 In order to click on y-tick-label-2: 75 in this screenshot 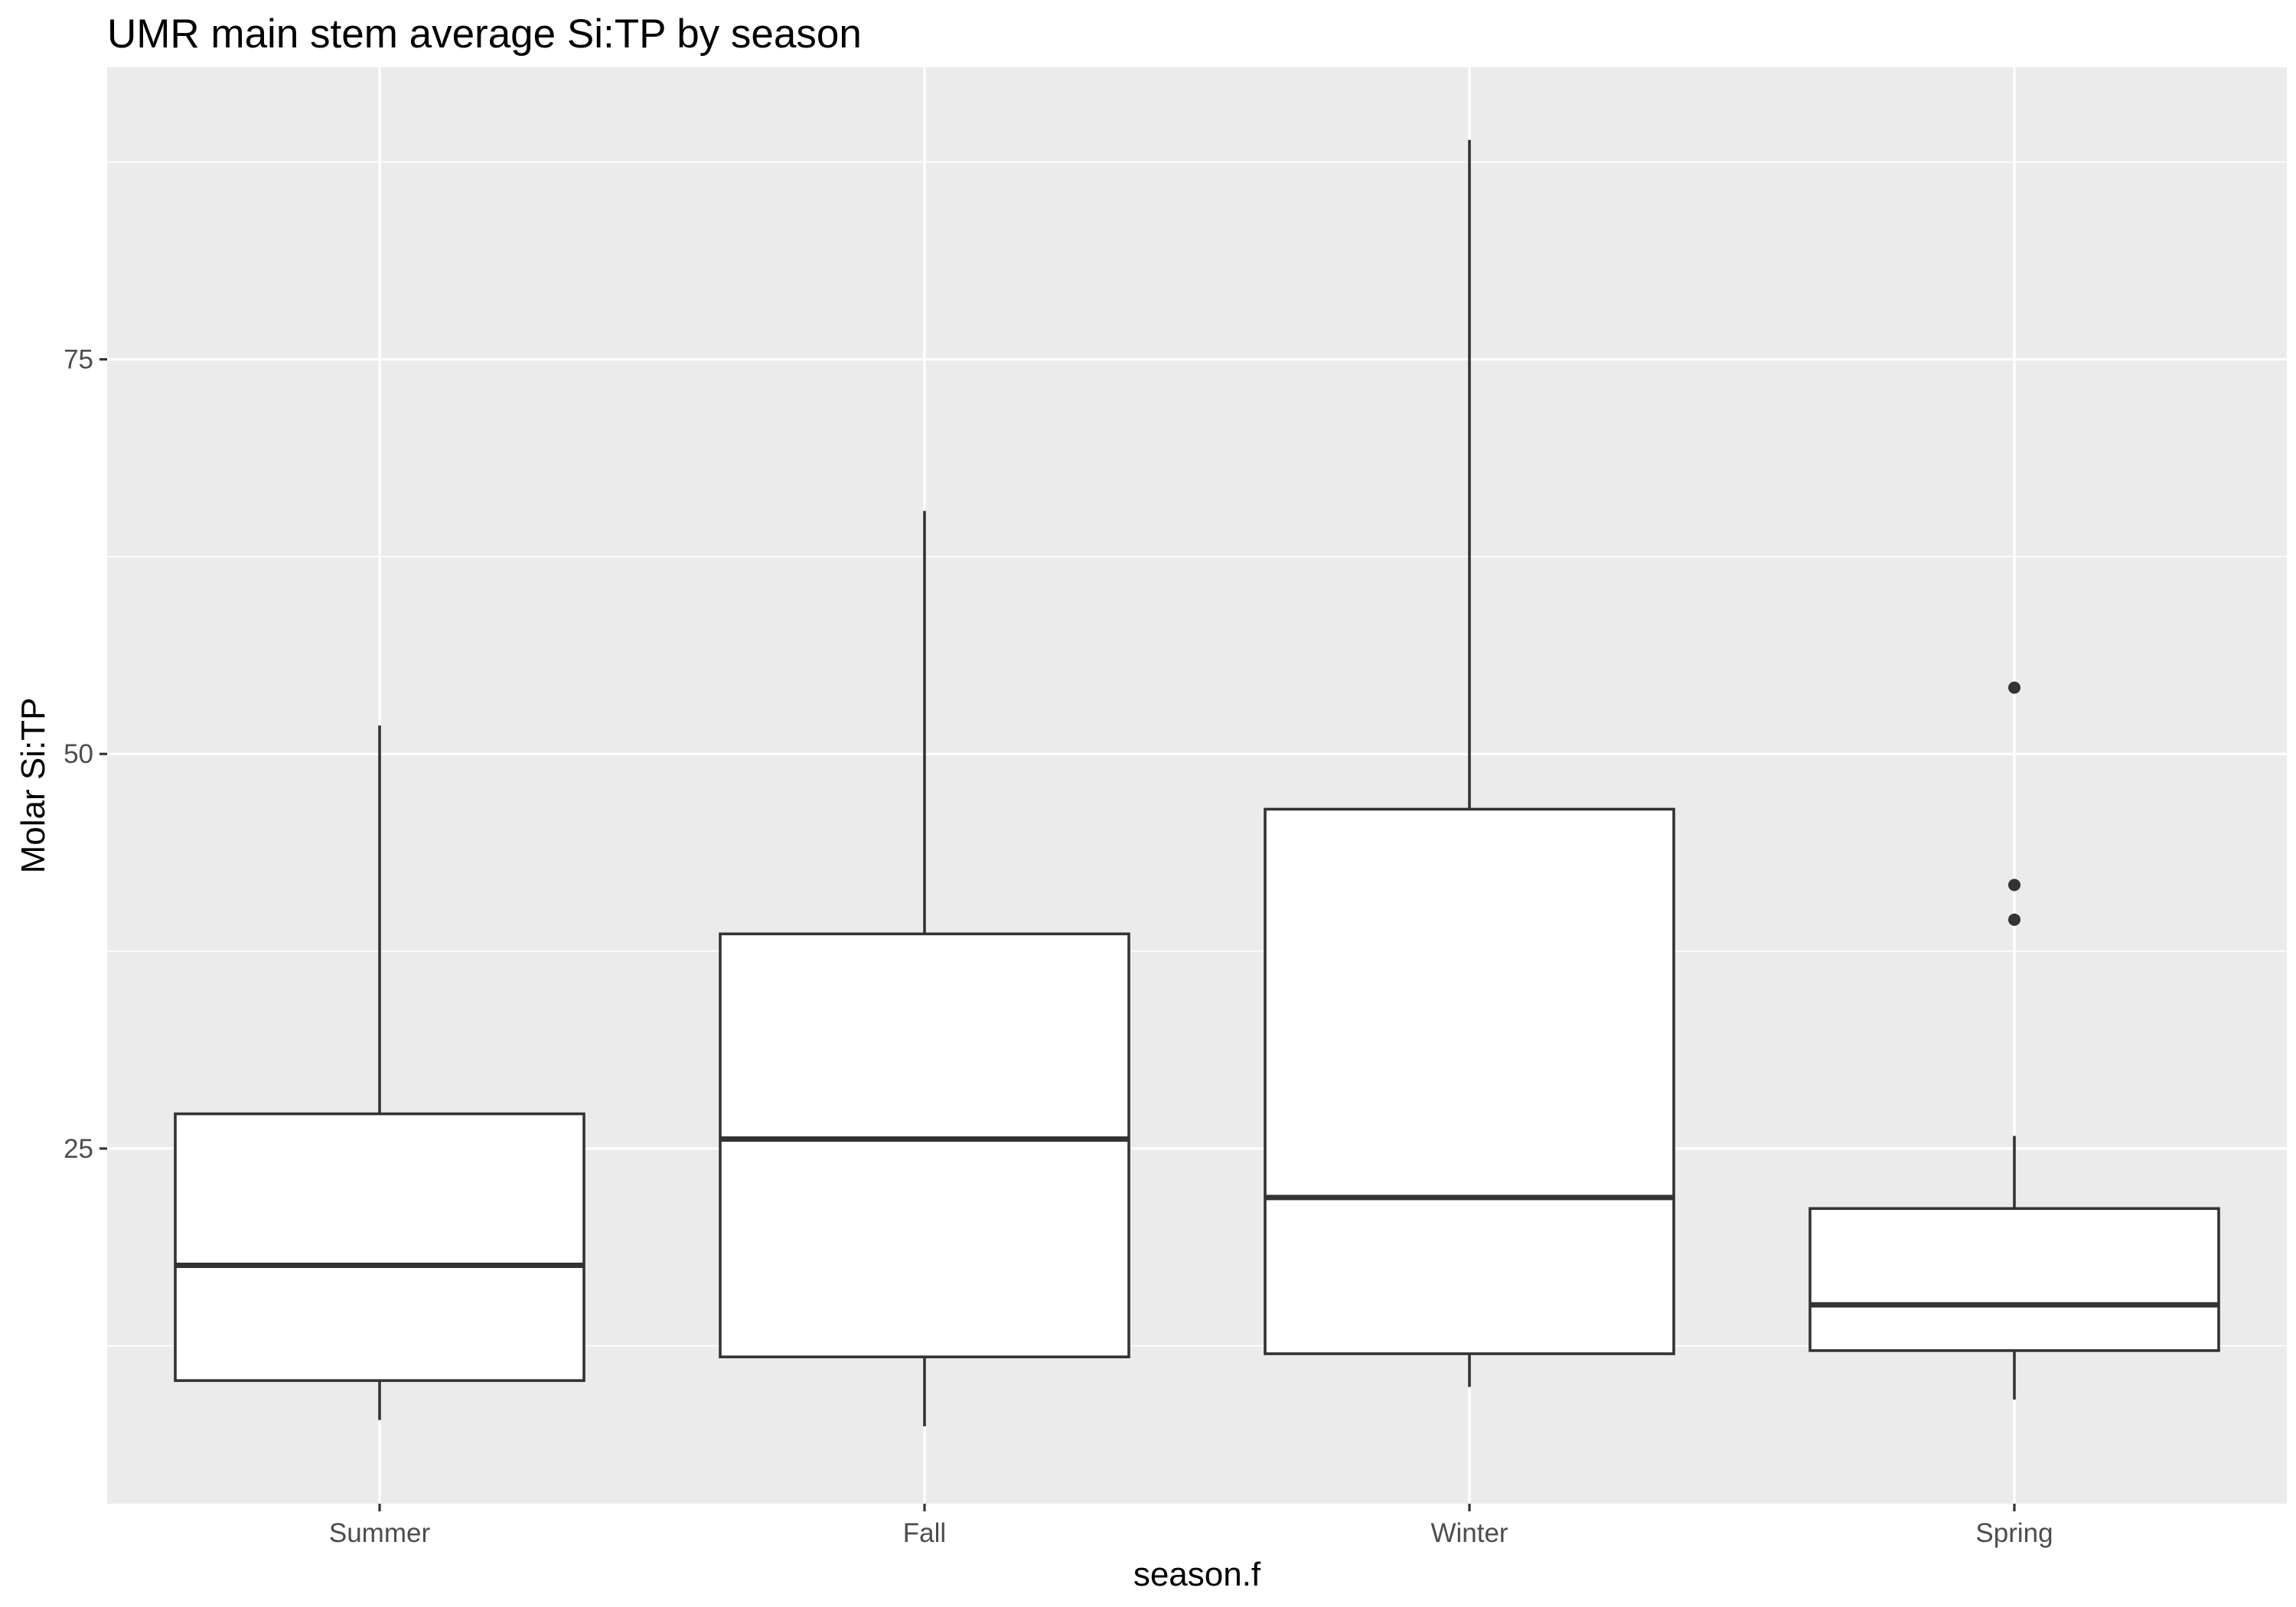, I will do `click(78, 360)`.